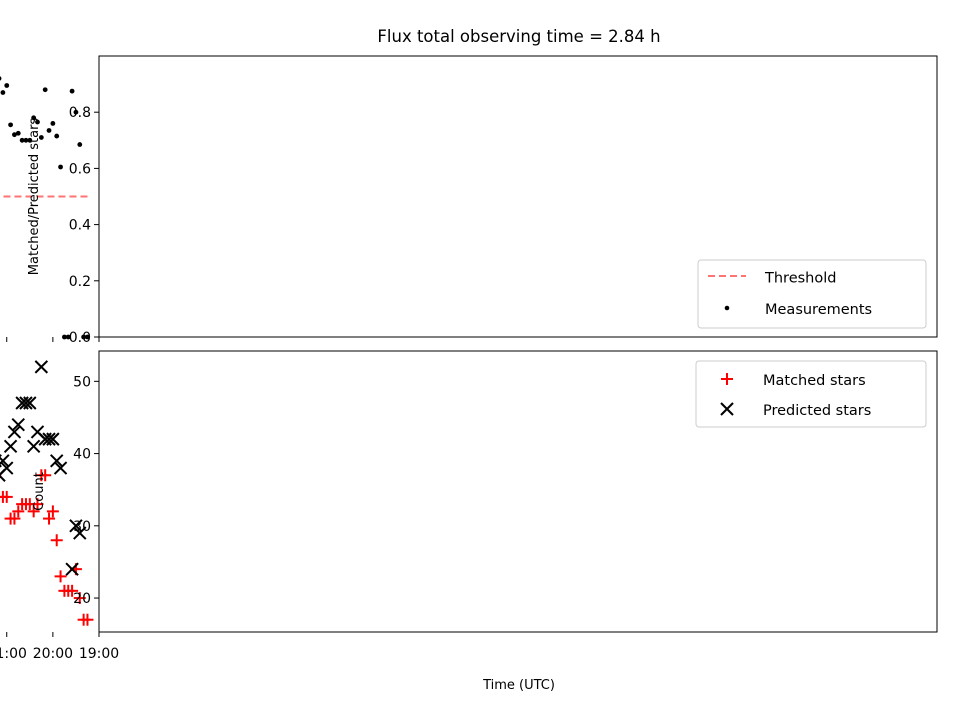 The width and height of the screenshot is (960, 720). Describe the element at coordinates (13, 654) in the screenshot. I see `x-tick-label: 21:00` at that location.